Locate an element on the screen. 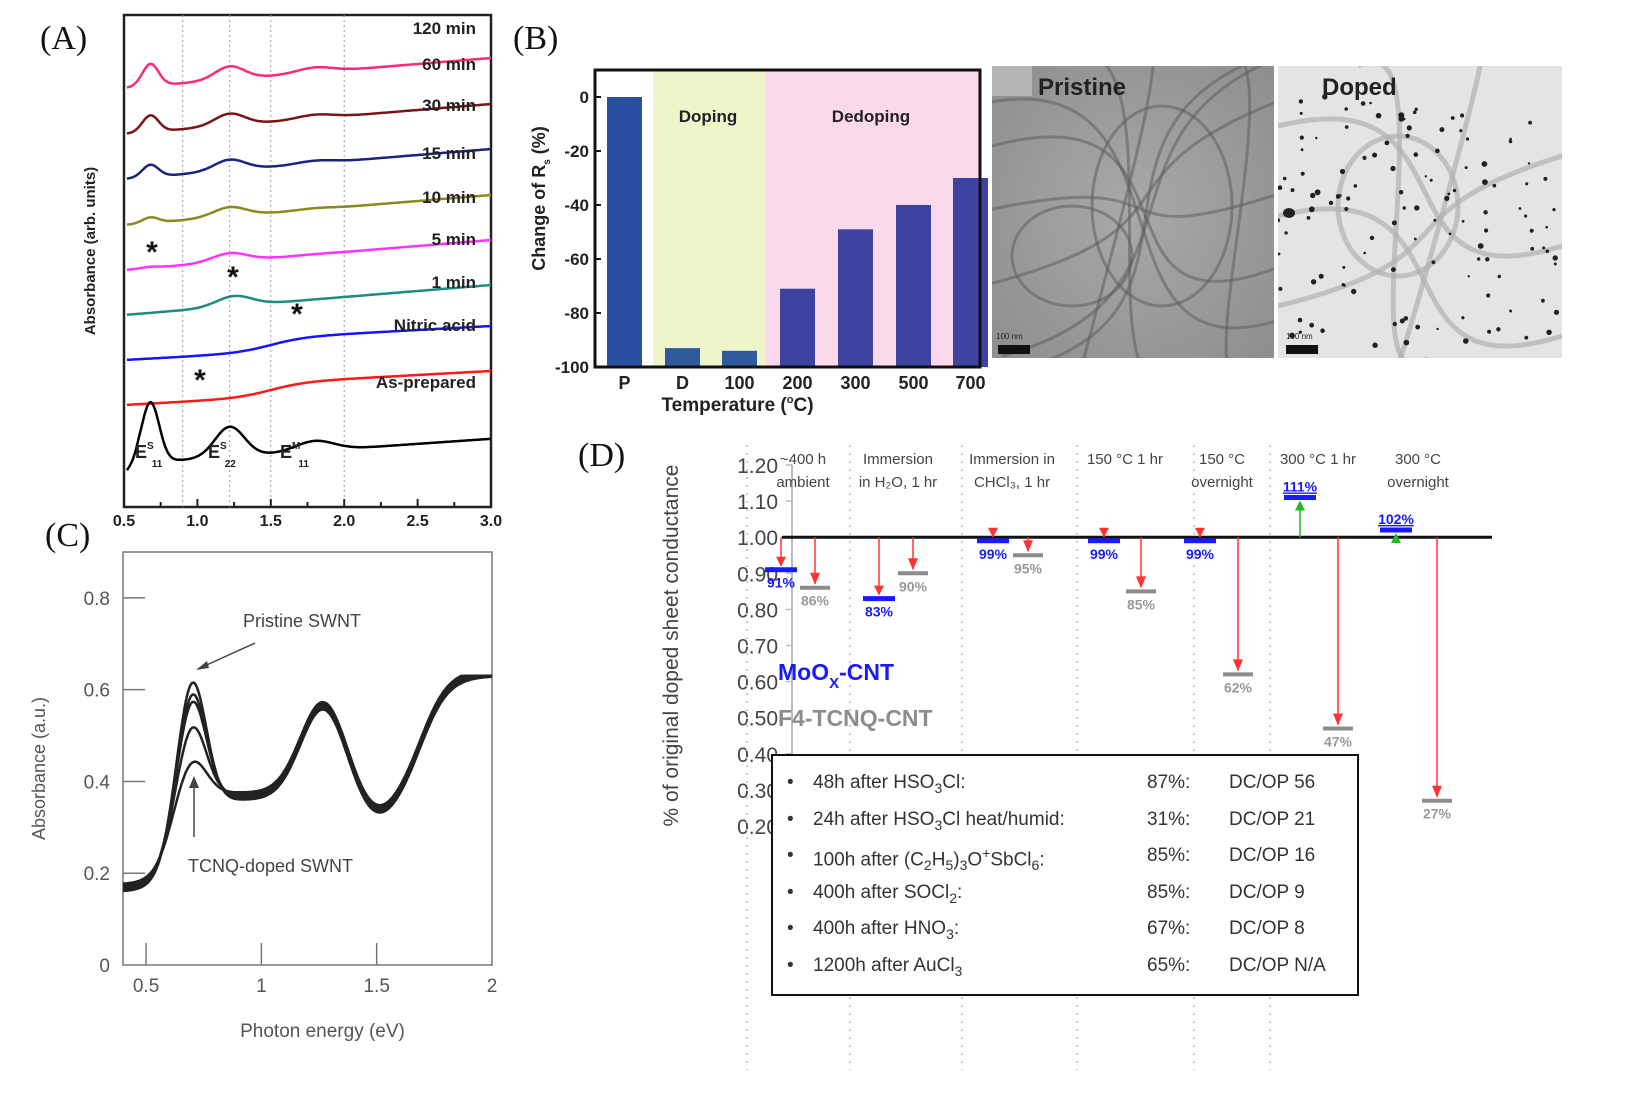 The width and height of the screenshot is (1639, 1102). category-header: 150 °C is located at coordinates (1222, 459).